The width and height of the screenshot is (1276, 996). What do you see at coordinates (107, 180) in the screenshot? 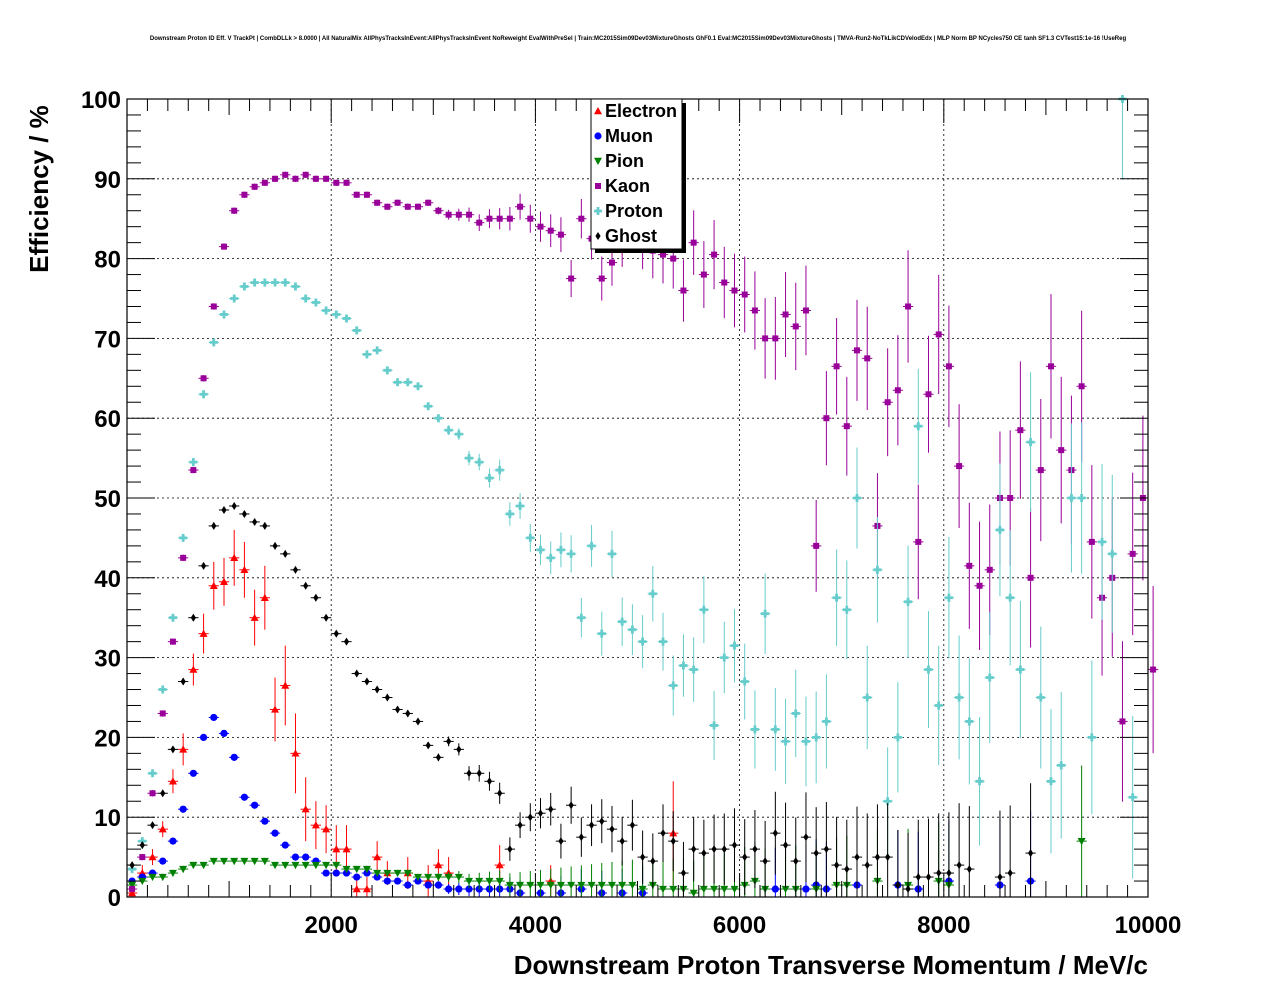
I see `y-tick-label: 90` at bounding box center [107, 180].